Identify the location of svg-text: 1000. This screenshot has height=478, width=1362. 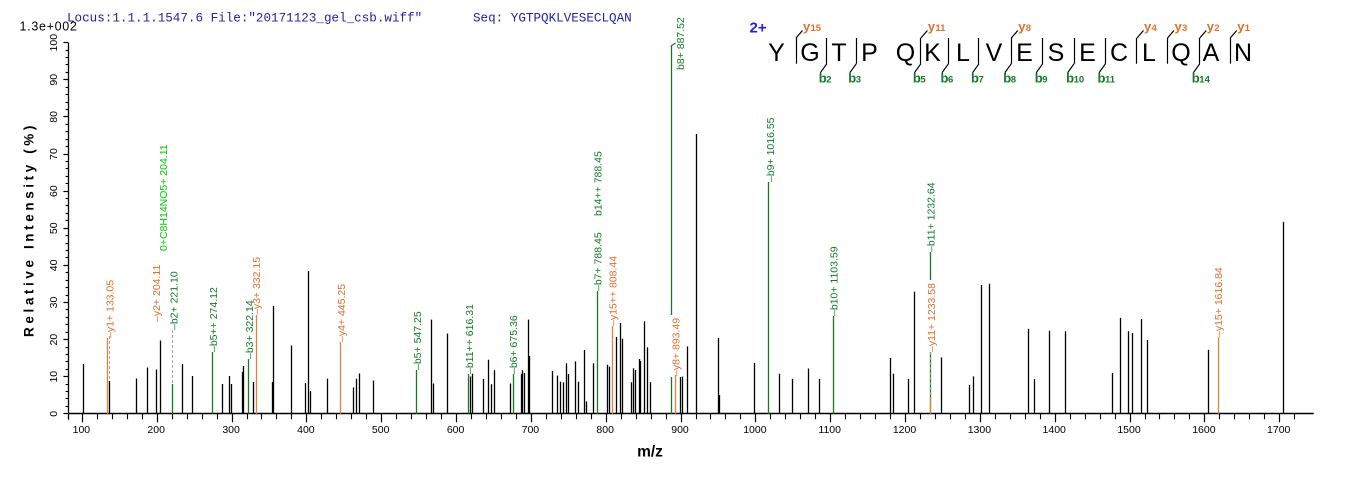
(755, 430).